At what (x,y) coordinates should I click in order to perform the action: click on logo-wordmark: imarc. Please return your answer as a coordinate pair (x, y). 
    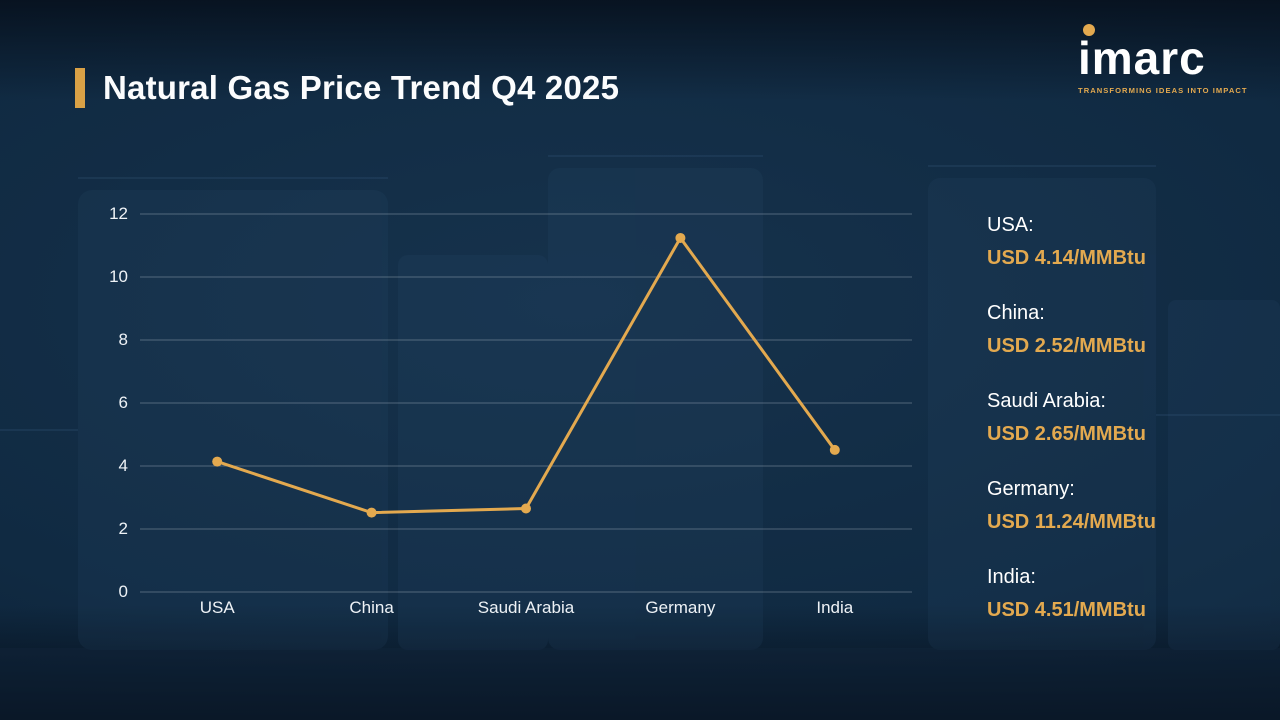
    Looking at the image, I should click on (1142, 58).